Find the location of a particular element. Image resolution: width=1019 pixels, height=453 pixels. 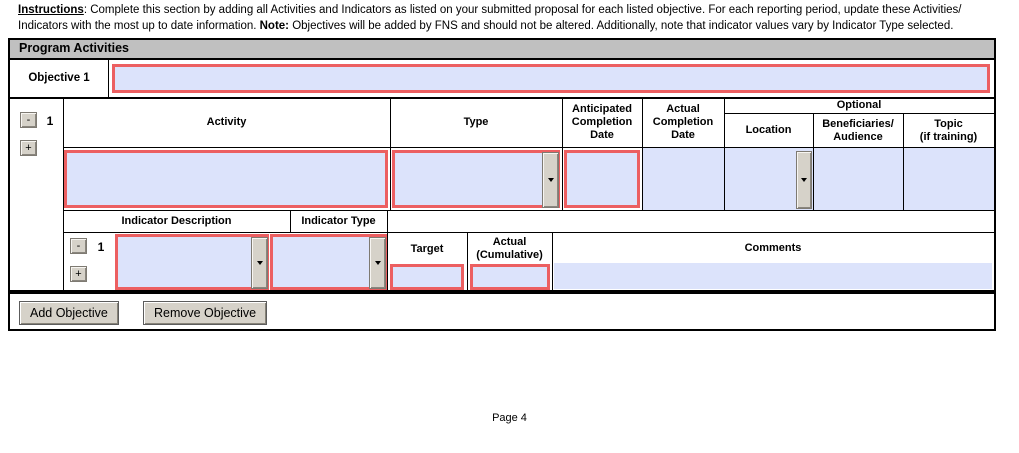

indicator-type-dropdown-button is located at coordinates (377, 263).